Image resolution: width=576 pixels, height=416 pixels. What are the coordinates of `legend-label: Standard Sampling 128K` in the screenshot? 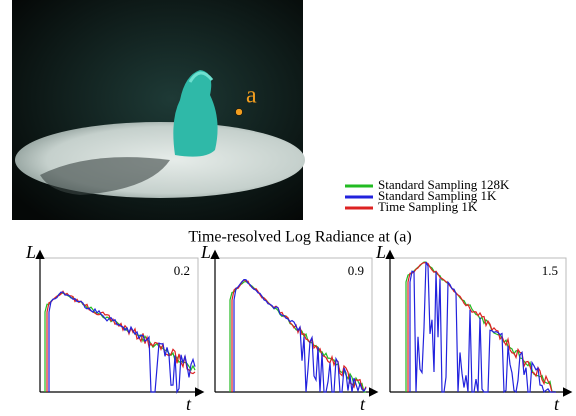 It's located at (444, 184).